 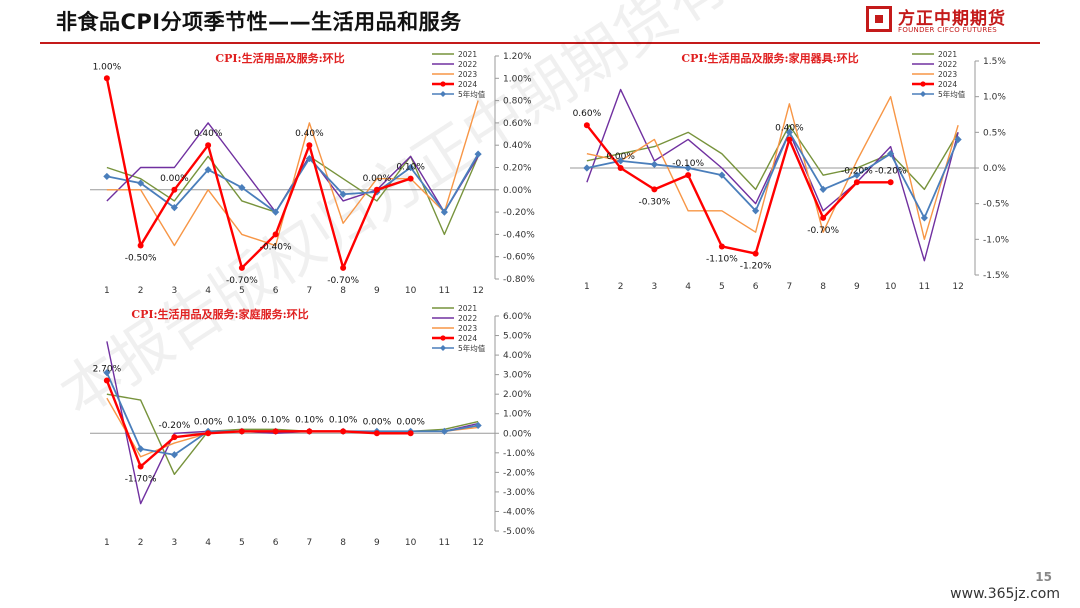 What do you see at coordinates (517, 169) in the screenshot?
I see `y-tick-label: 0.20%` at bounding box center [517, 169].